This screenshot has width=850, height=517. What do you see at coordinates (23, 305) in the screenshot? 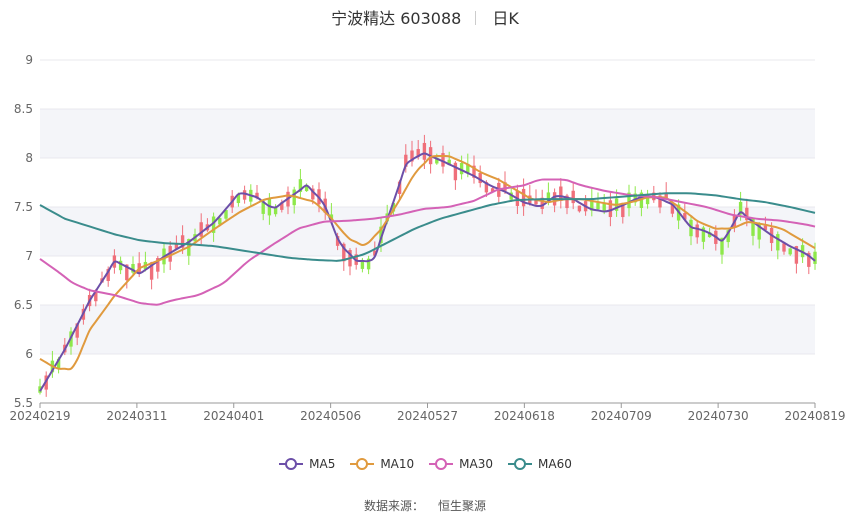
I see `y-tick-label: 6.5` at bounding box center [23, 305].